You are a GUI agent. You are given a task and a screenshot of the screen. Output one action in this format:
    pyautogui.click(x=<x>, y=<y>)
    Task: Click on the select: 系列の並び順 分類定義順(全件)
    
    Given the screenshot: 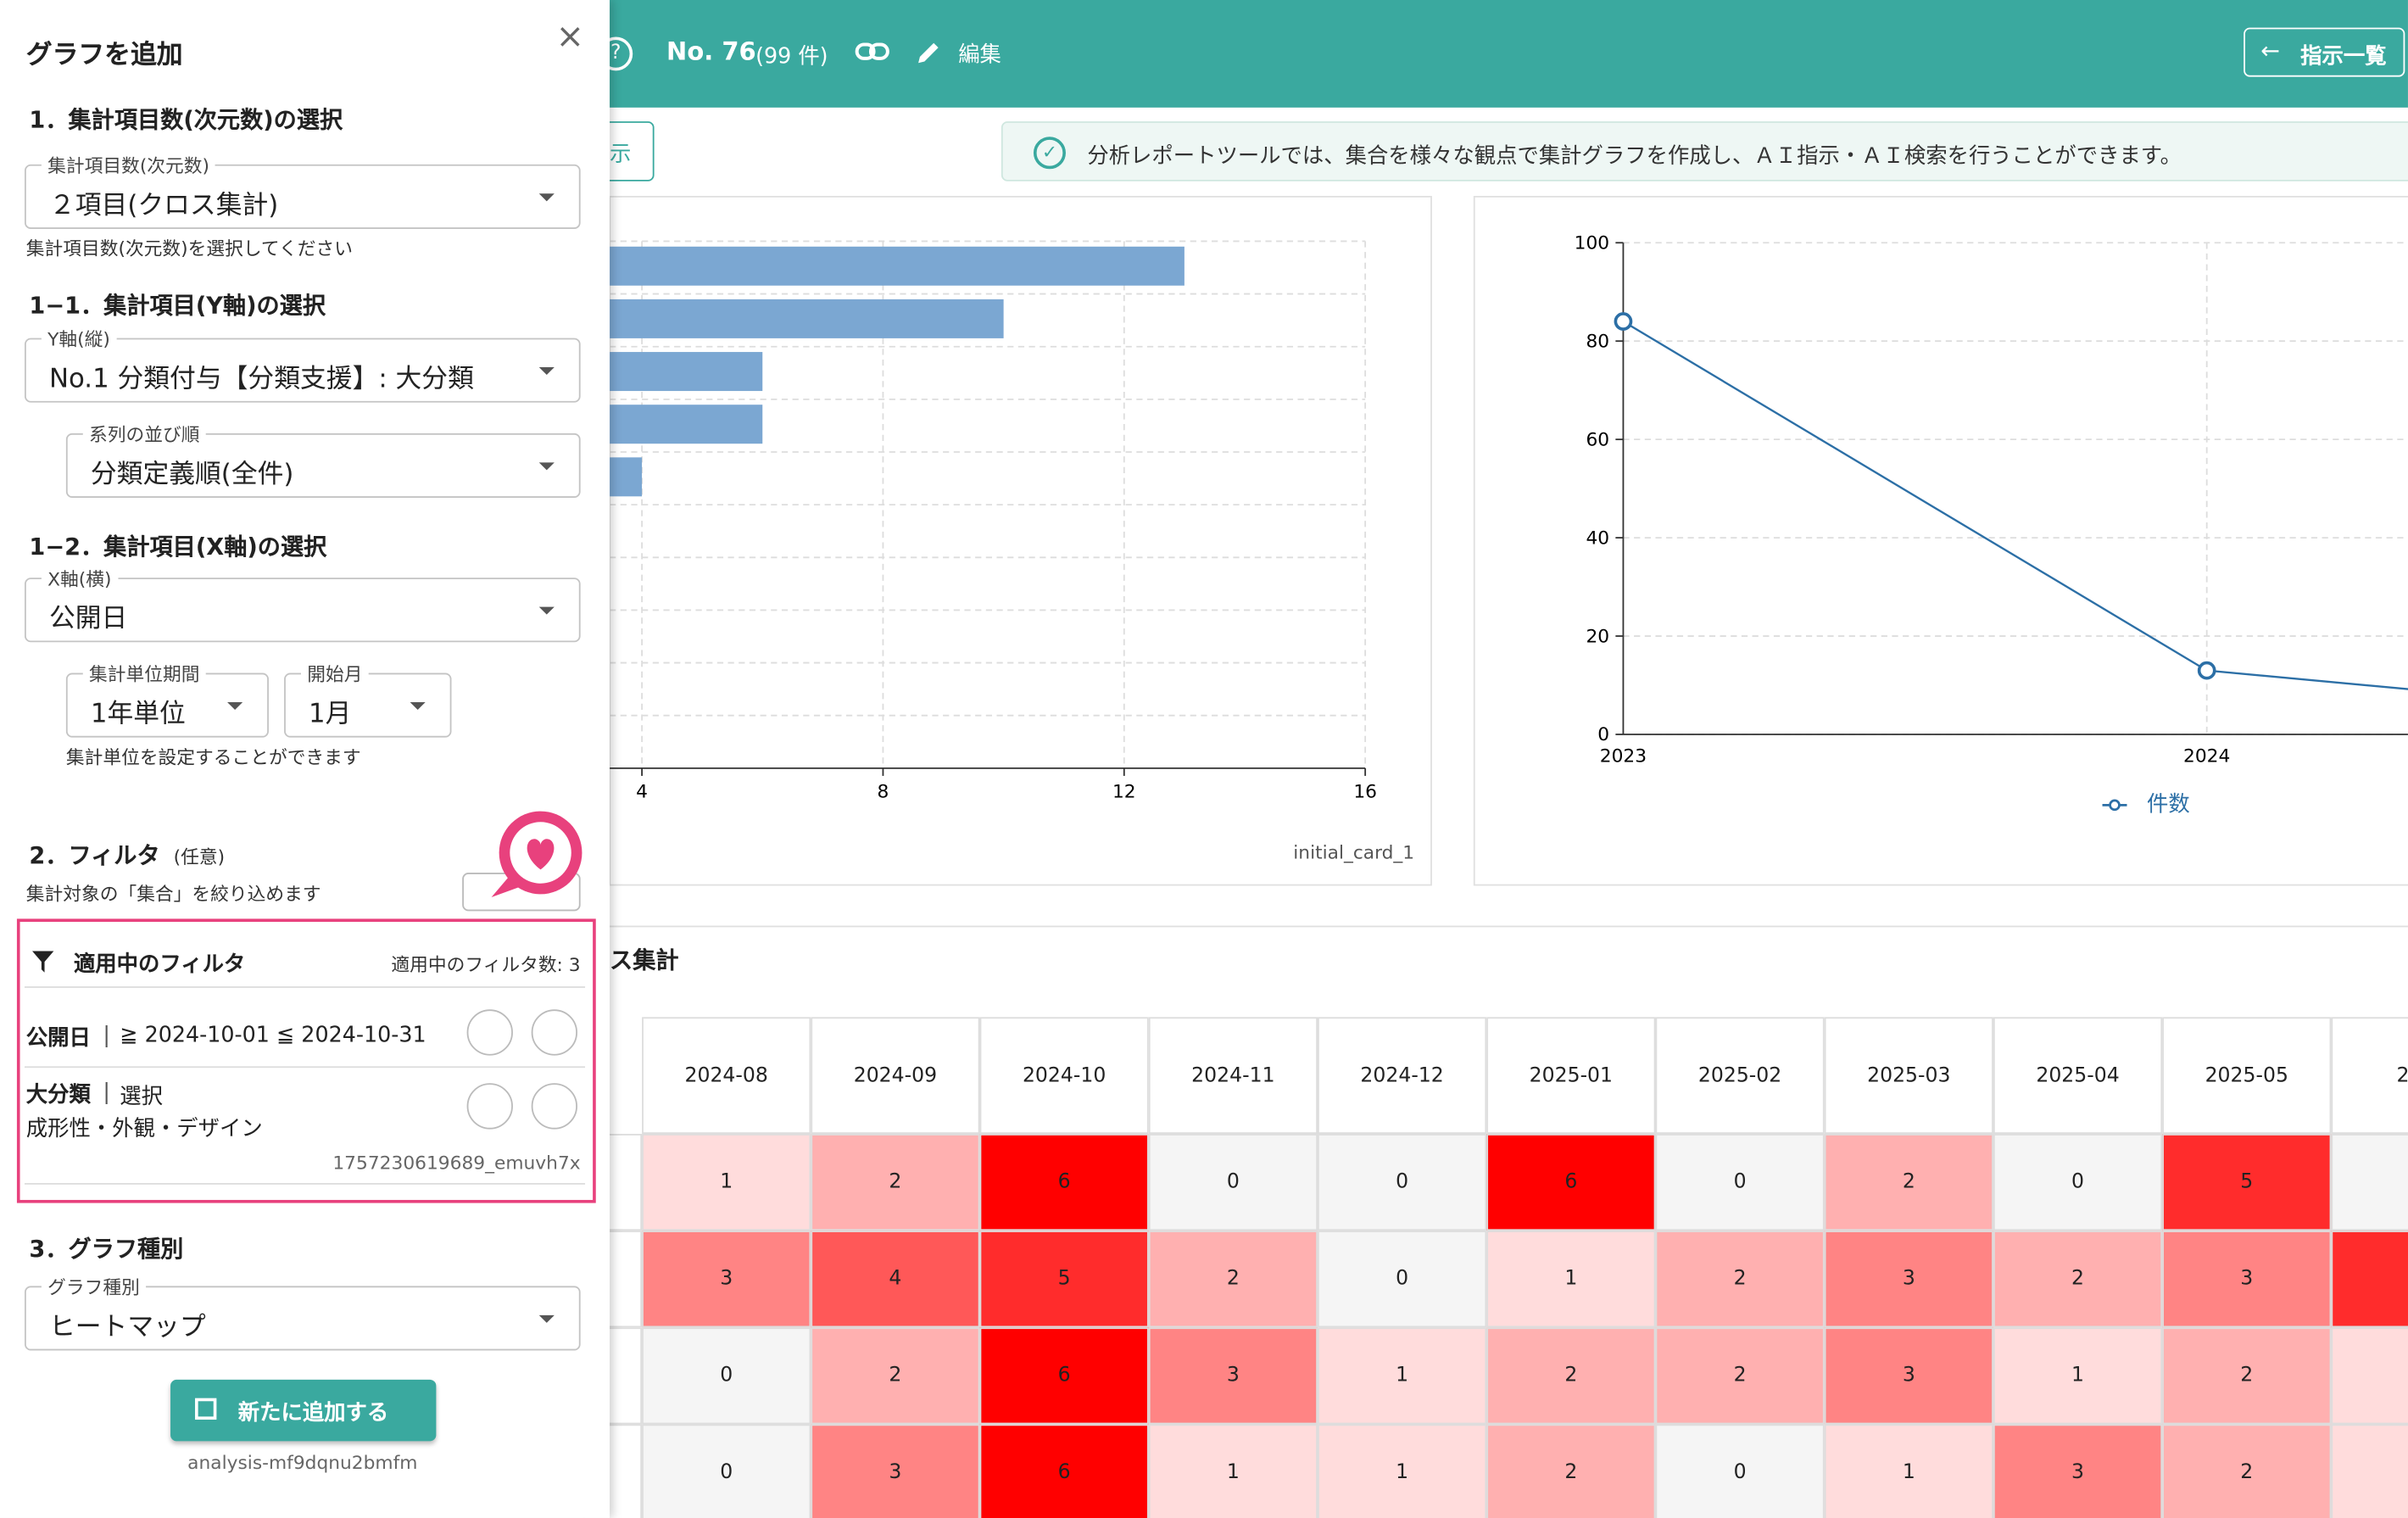 What is the action you would take?
    pyautogui.click(x=323, y=460)
    